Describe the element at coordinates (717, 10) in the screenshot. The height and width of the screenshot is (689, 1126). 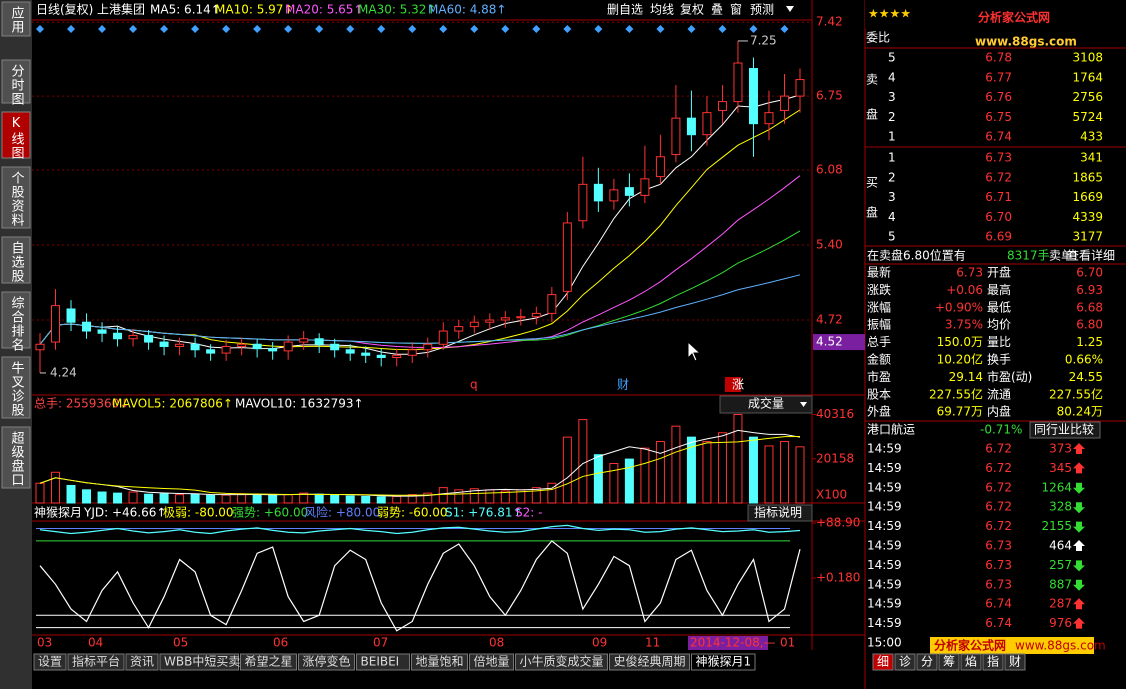
I see `header-button: 叠` at that location.